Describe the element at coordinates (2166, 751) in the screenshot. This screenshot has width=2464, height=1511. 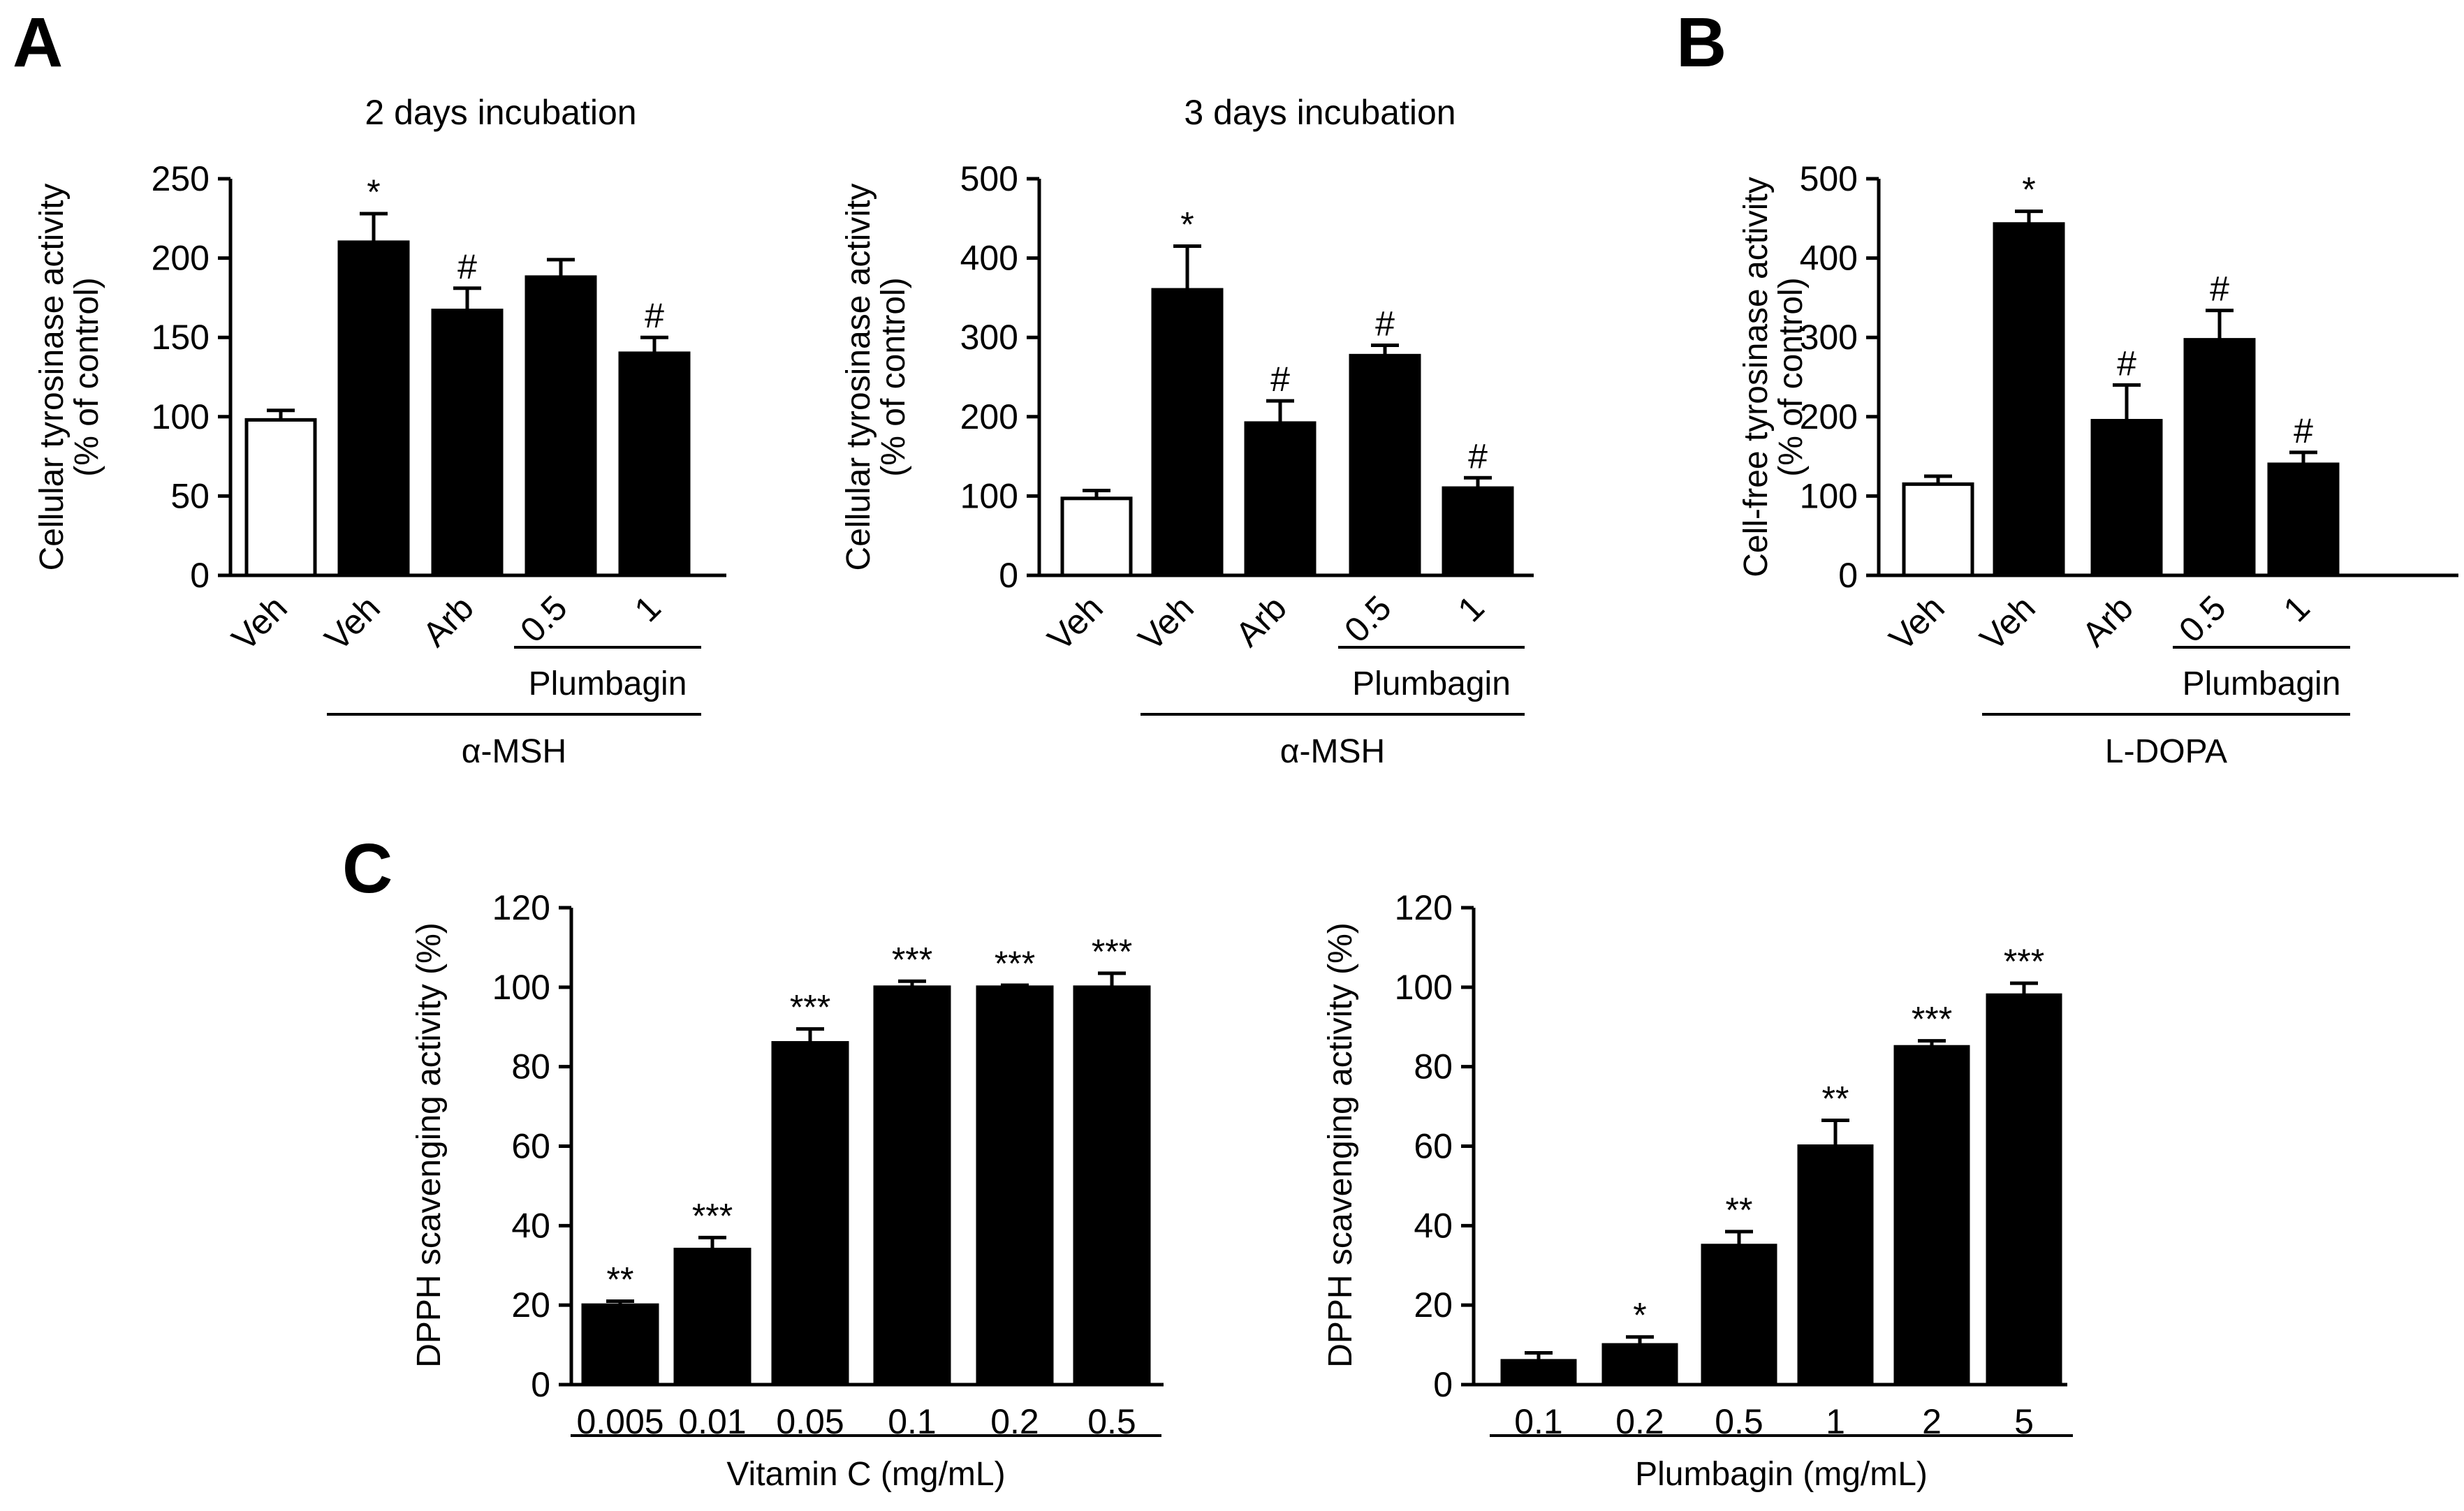
I see `group-label: L-DOPA` at that location.